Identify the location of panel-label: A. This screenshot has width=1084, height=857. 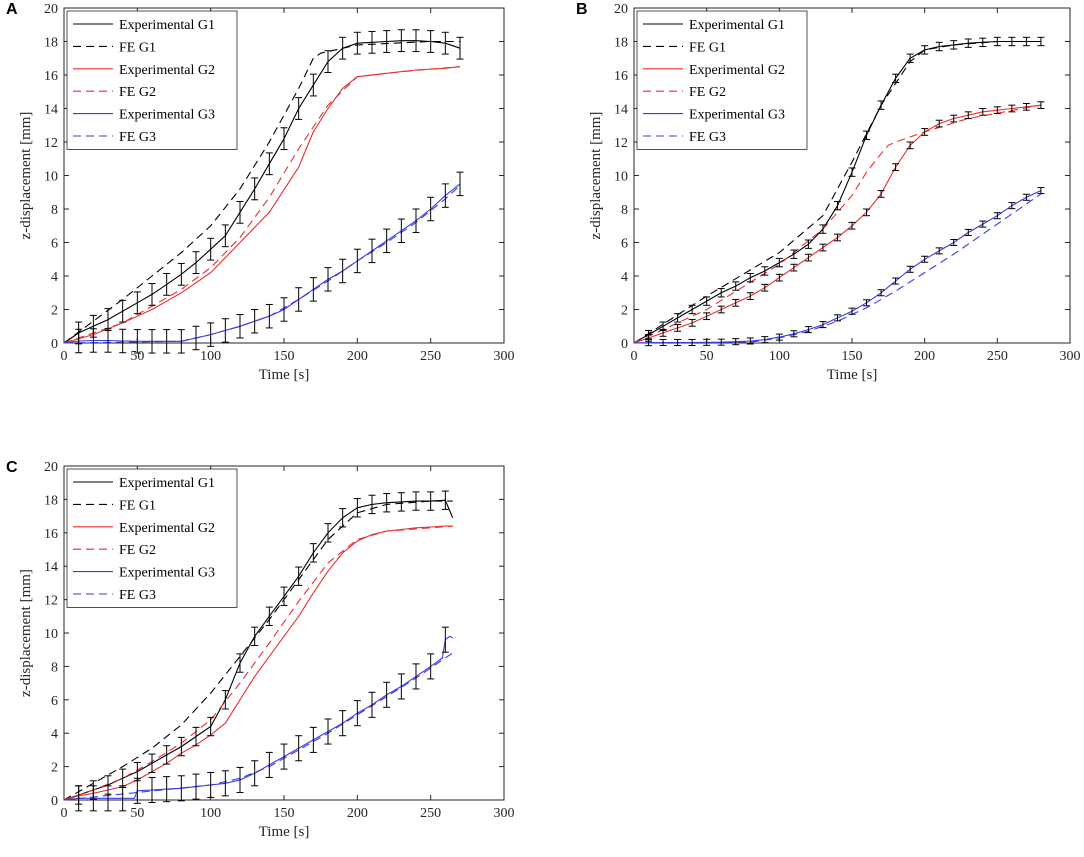
(12, 9).